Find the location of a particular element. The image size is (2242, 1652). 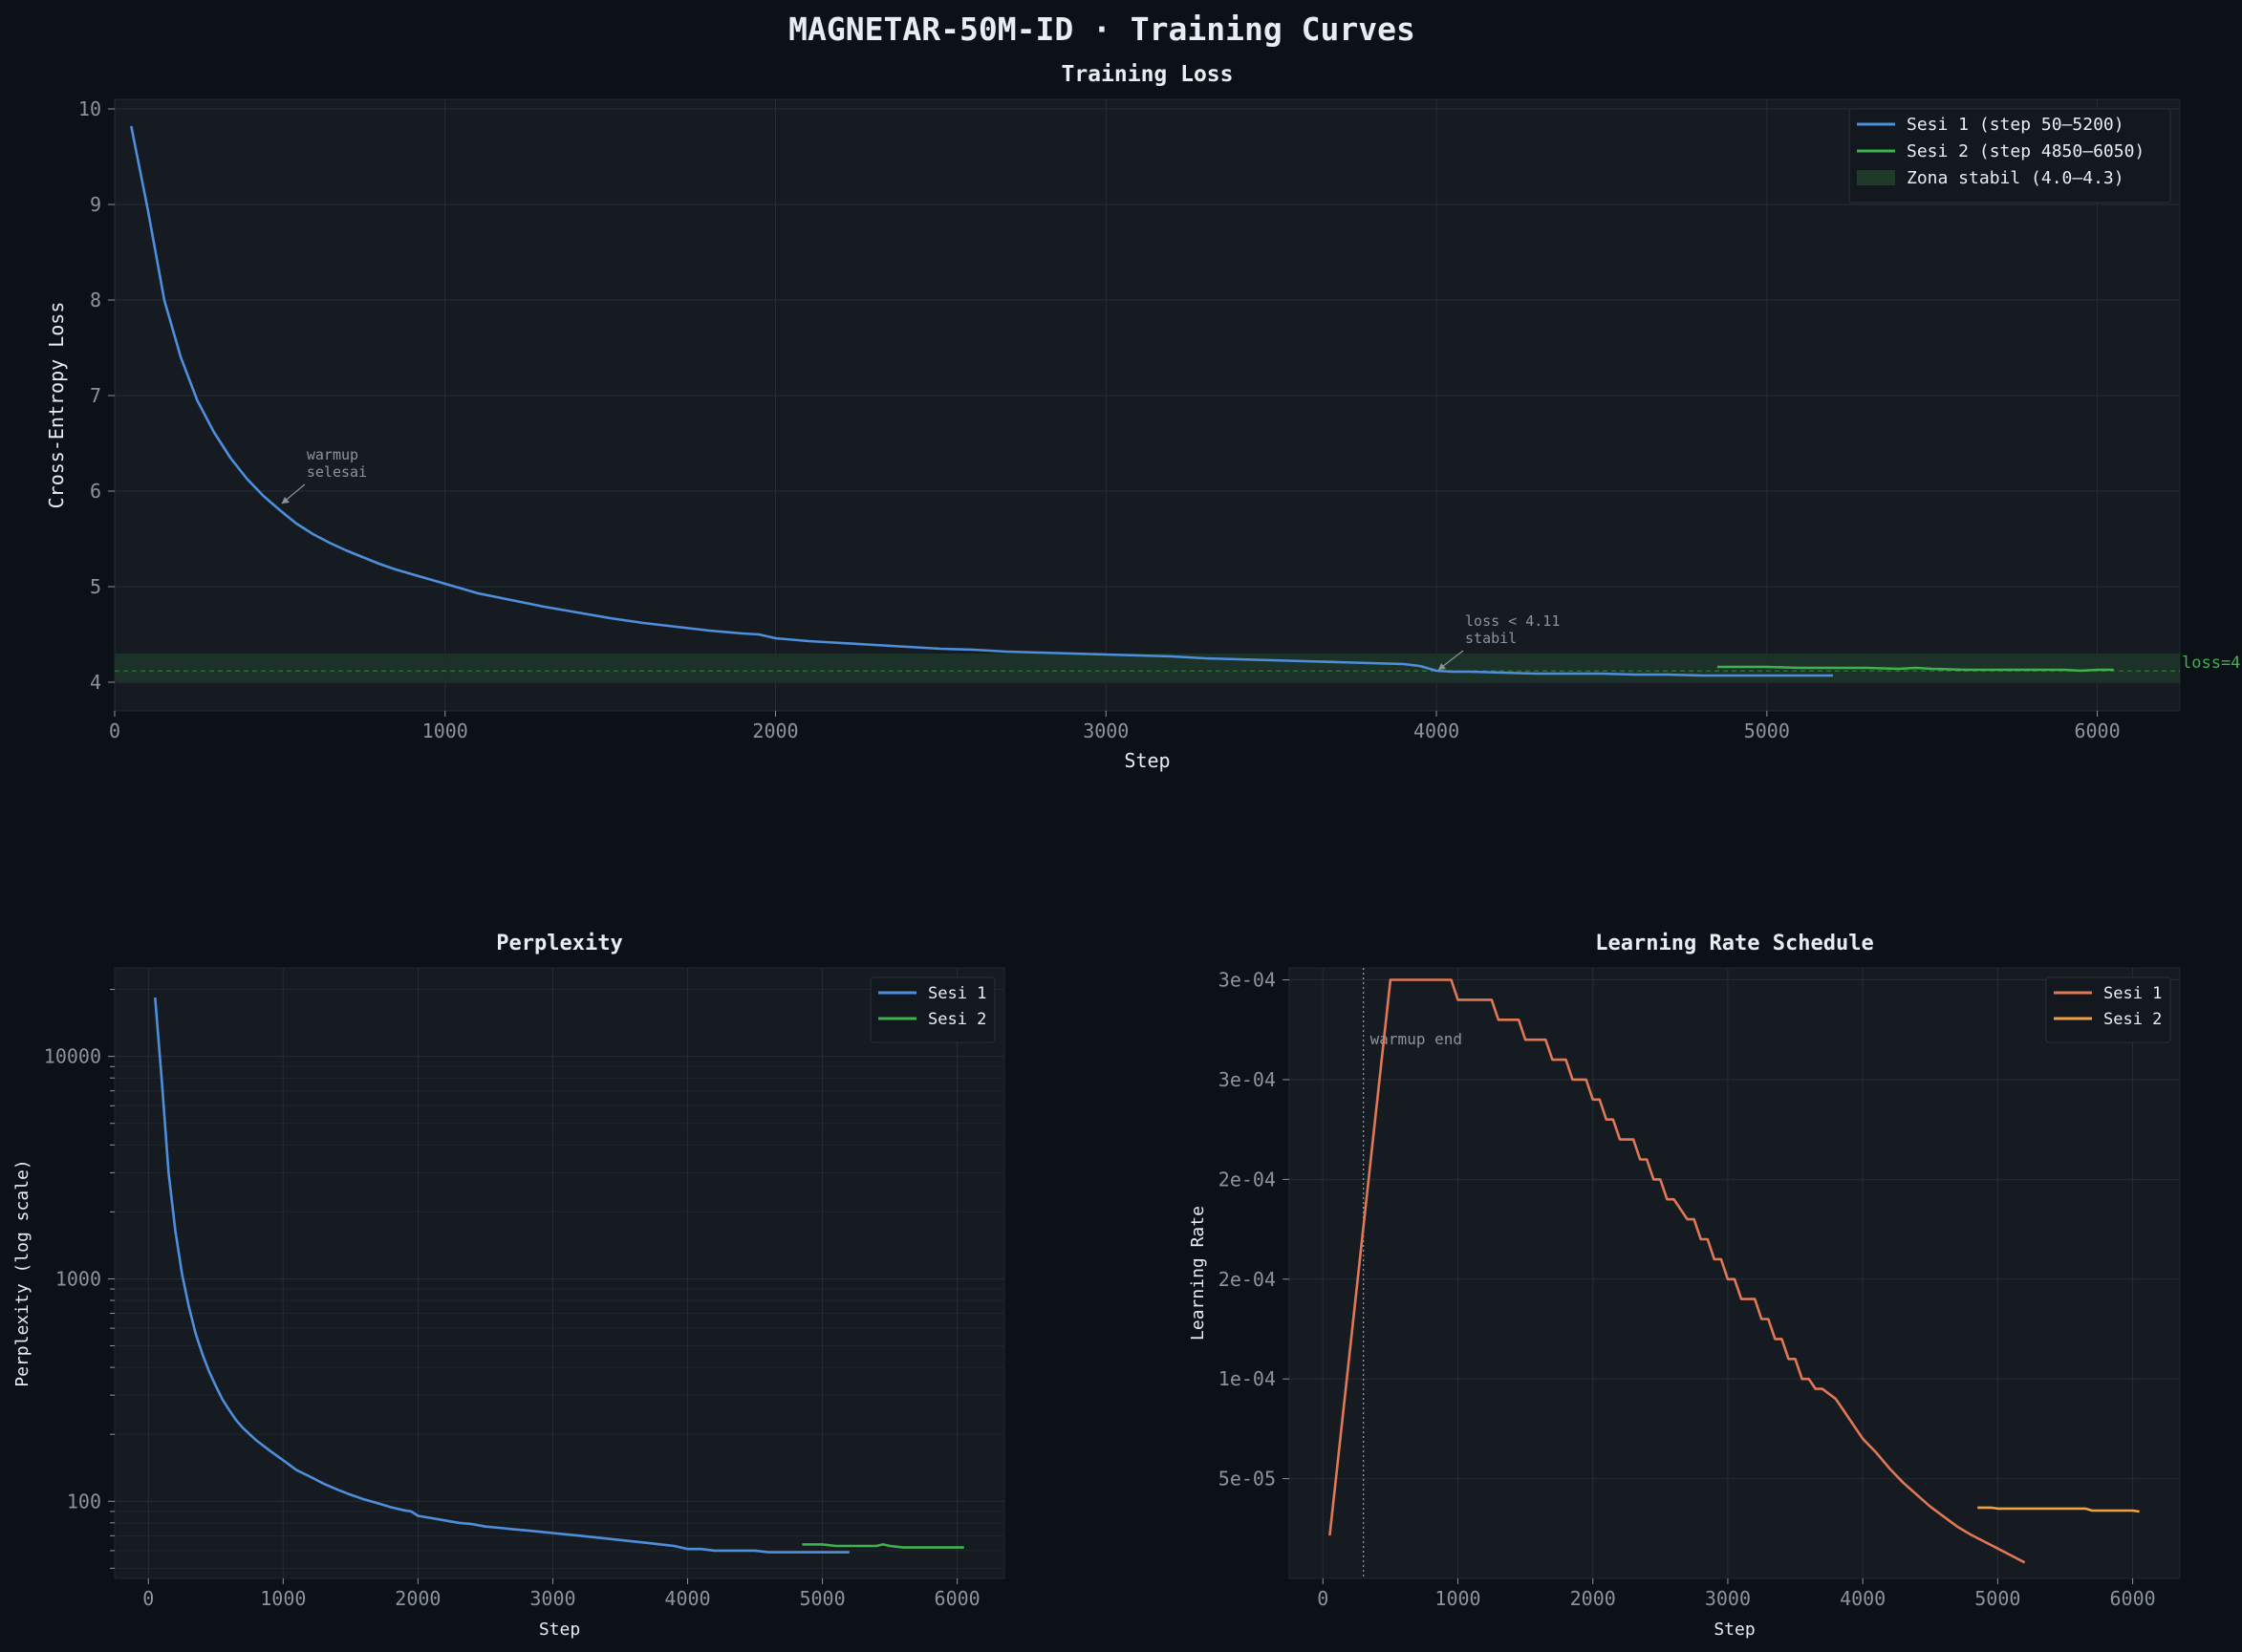

loss-x-tick-label: 5000 is located at coordinates (1767, 731).